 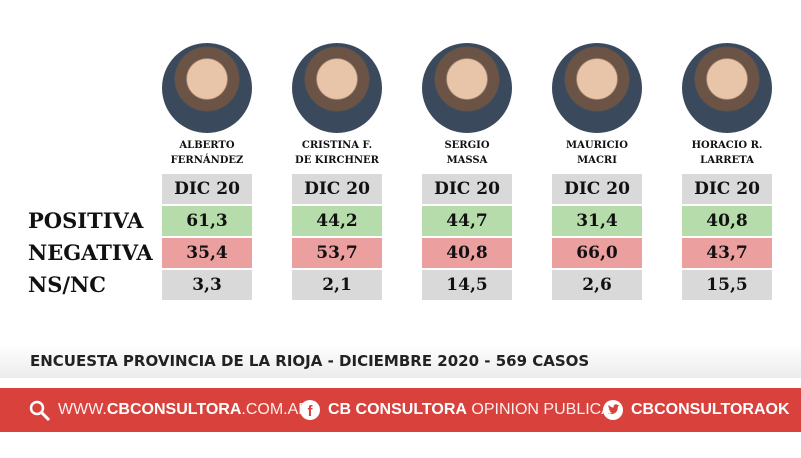 What do you see at coordinates (727, 285) in the screenshot?
I see `value-cell: 15,5` at bounding box center [727, 285].